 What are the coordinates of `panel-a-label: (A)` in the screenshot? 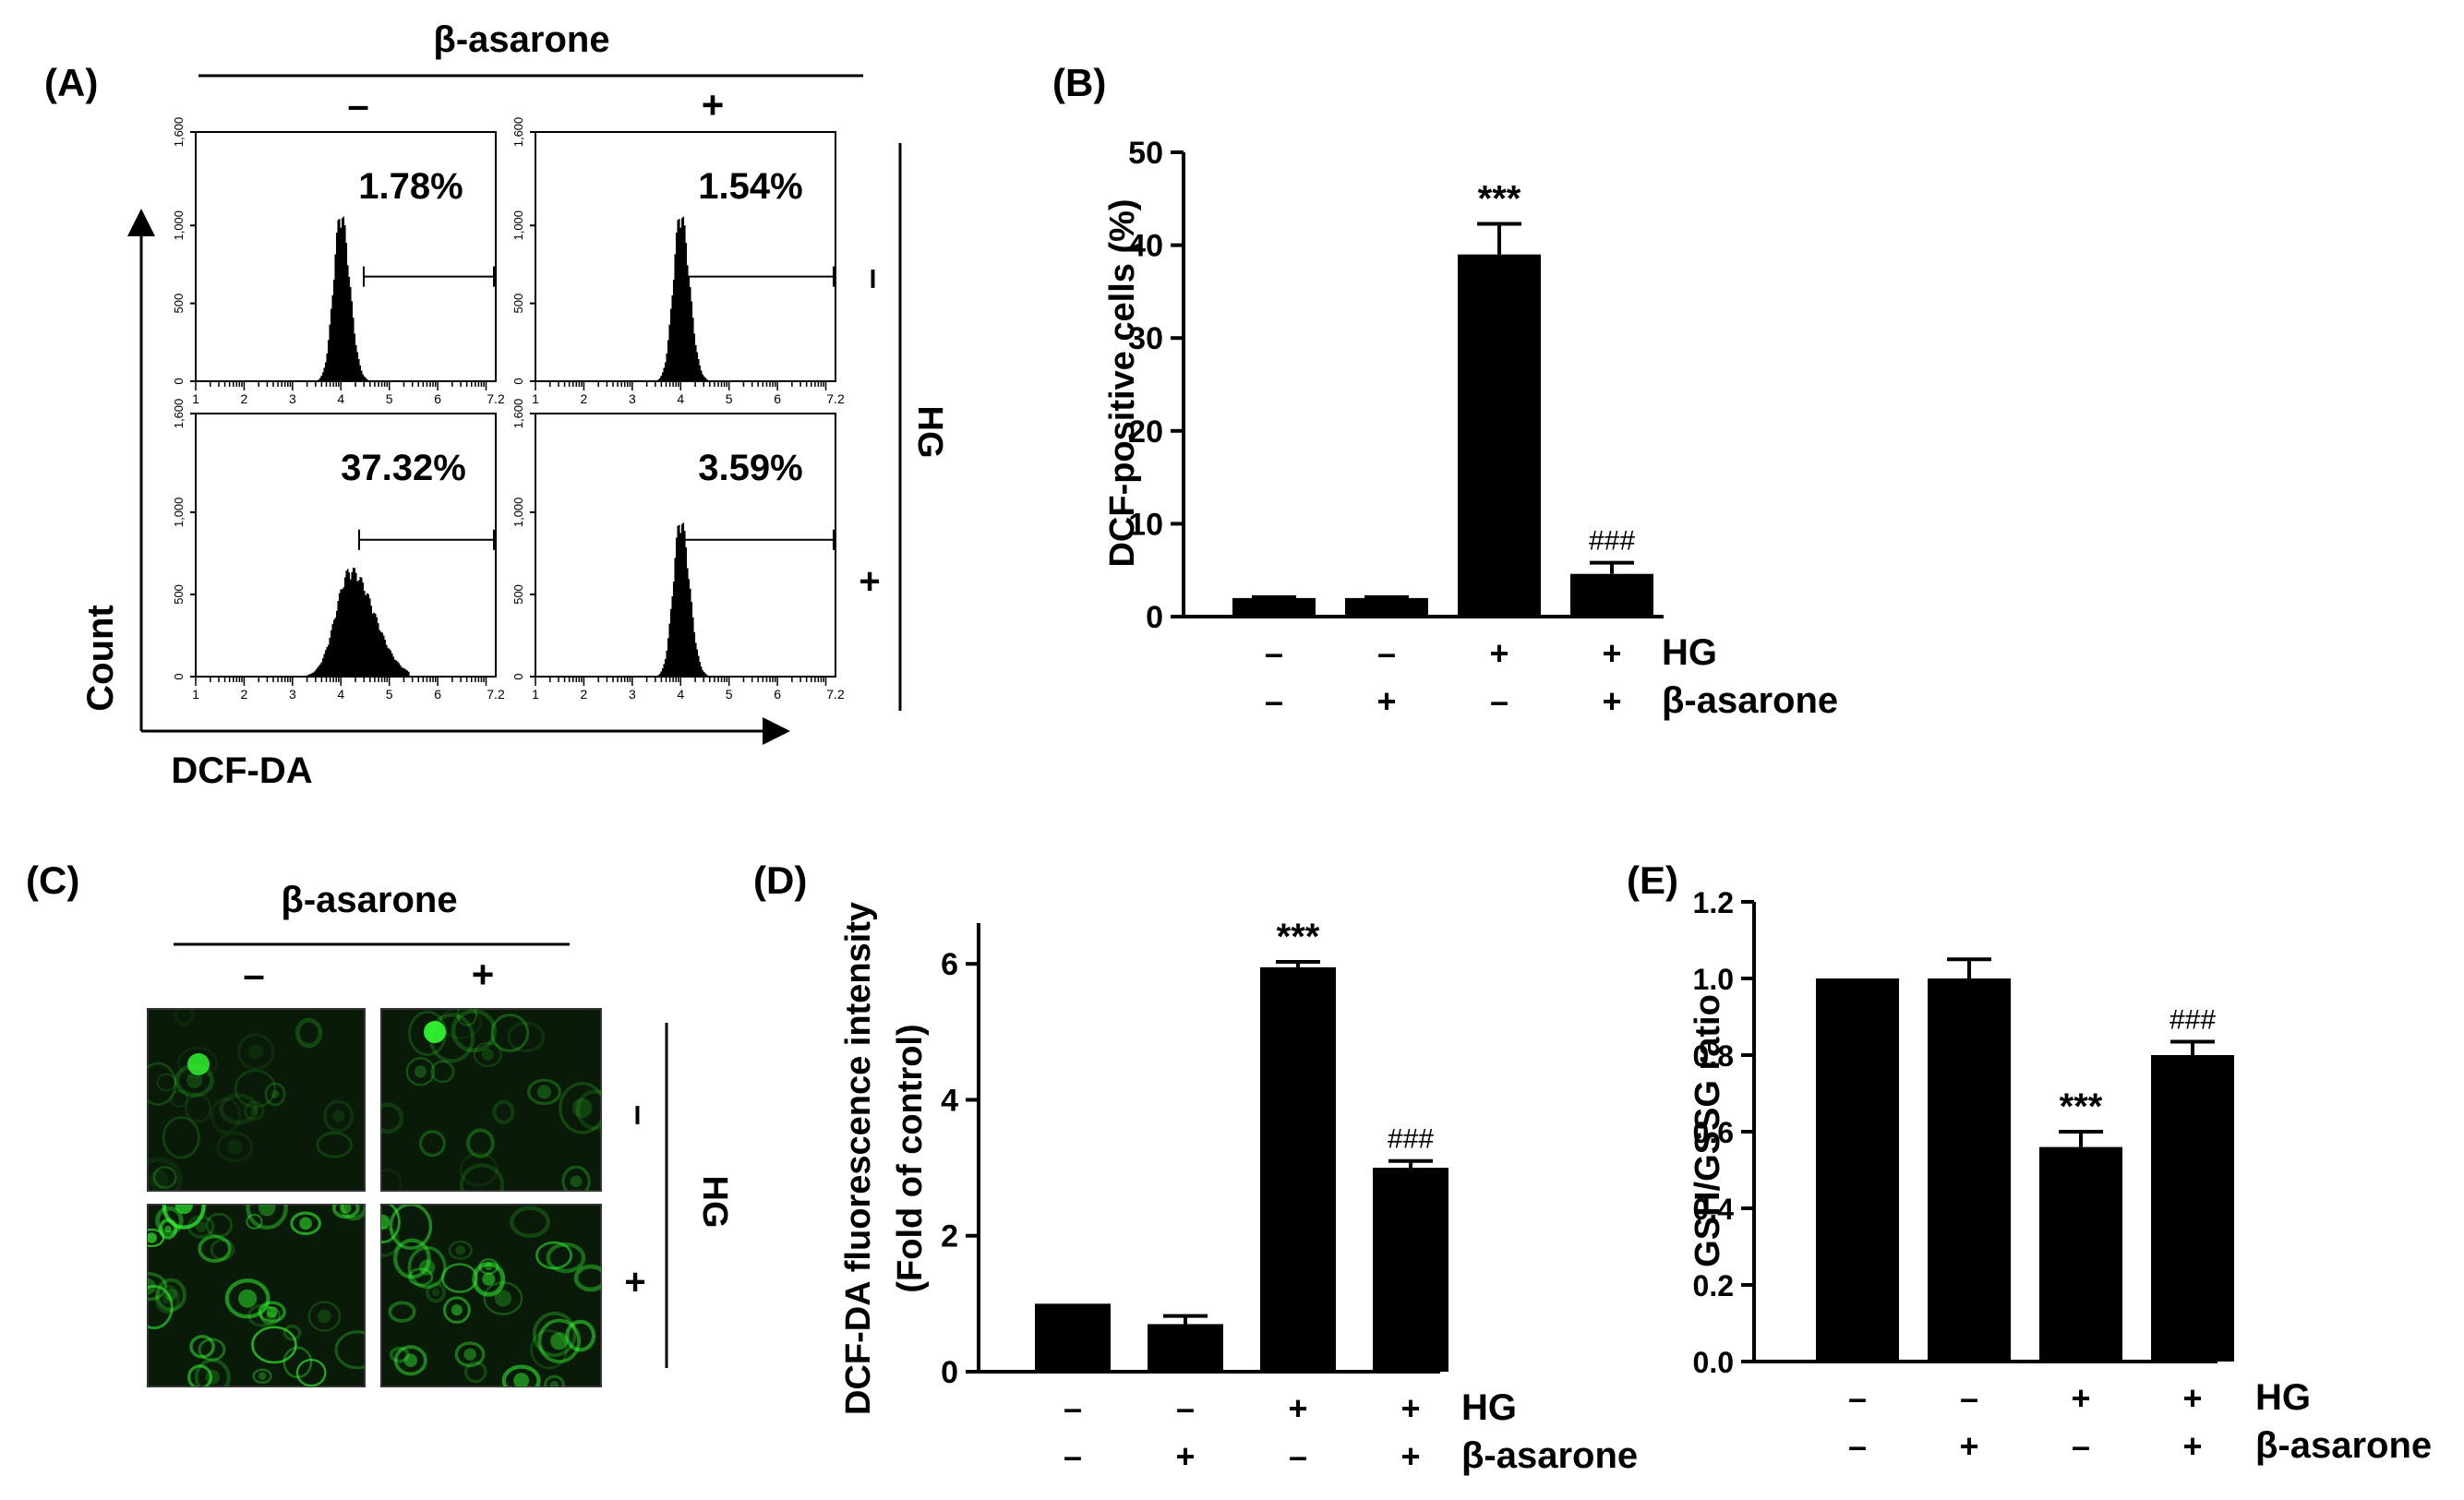 It's located at (71, 82).